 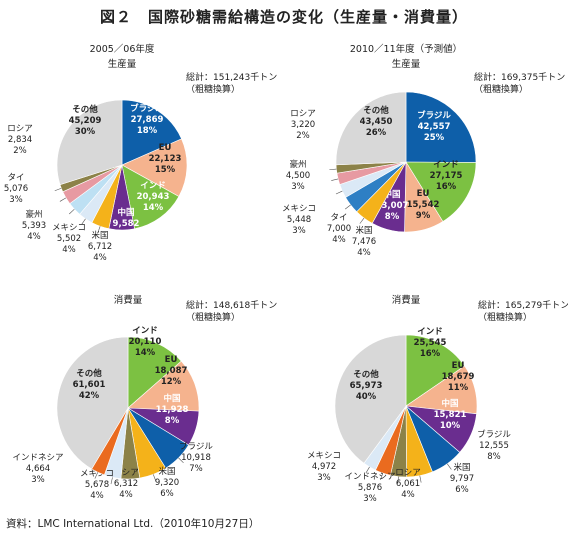 I want to click on slice-label: 中国 9,582 6%, so click(x=126, y=223).